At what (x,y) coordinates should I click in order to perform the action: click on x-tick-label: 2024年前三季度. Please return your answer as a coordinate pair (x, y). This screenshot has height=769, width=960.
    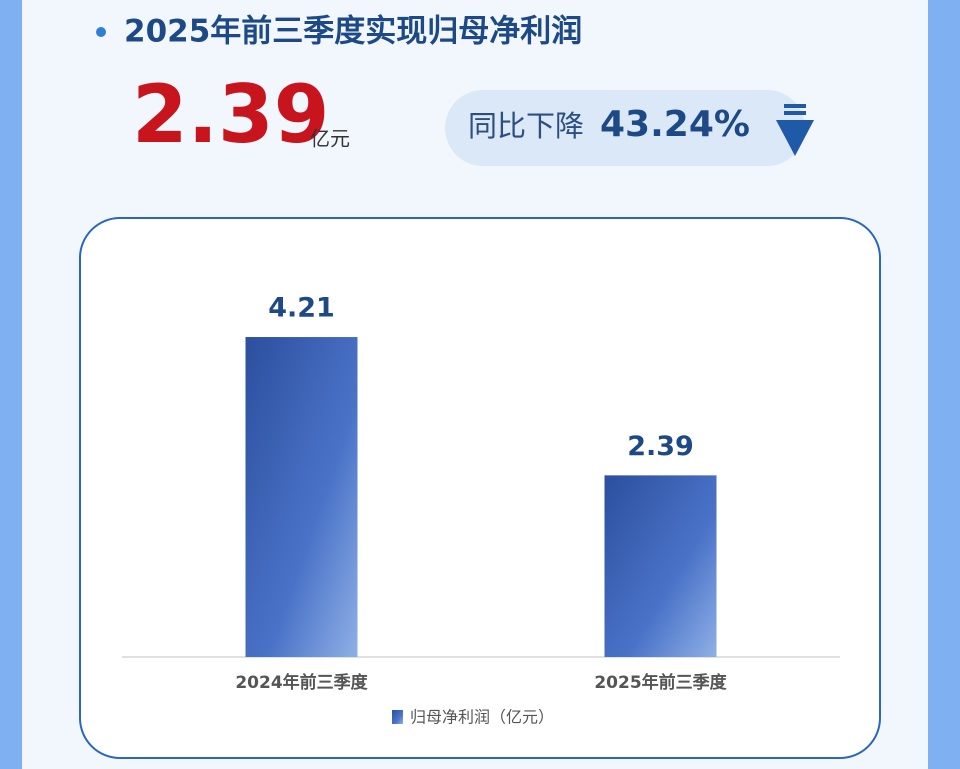
    Looking at the image, I should click on (301, 682).